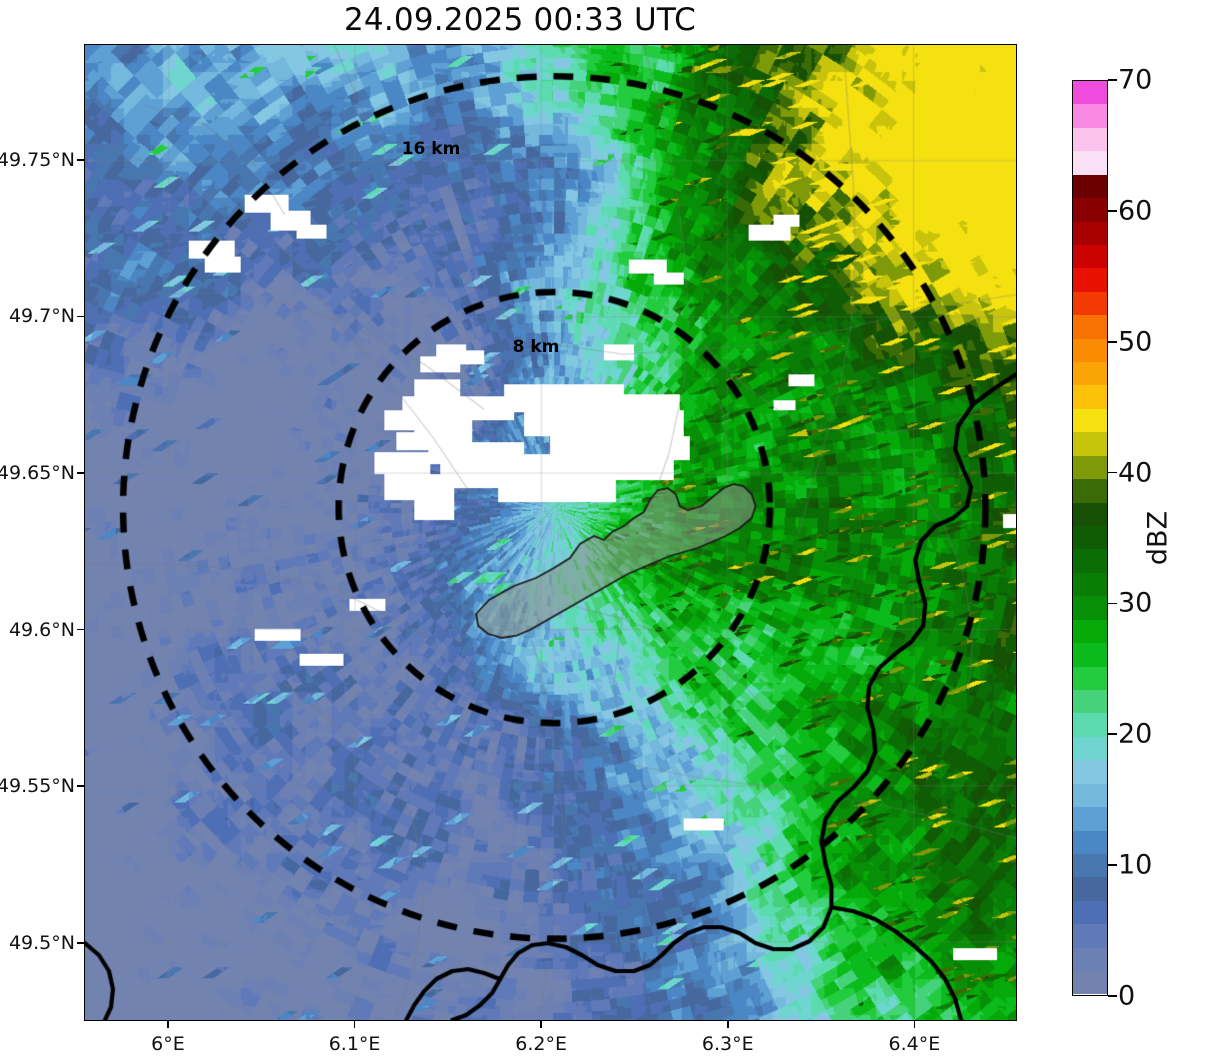 The image size is (1207, 1064). Describe the element at coordinates (1158, 538) in the screenshot. I see `colorbar-axis-label: dBZ` at that location.